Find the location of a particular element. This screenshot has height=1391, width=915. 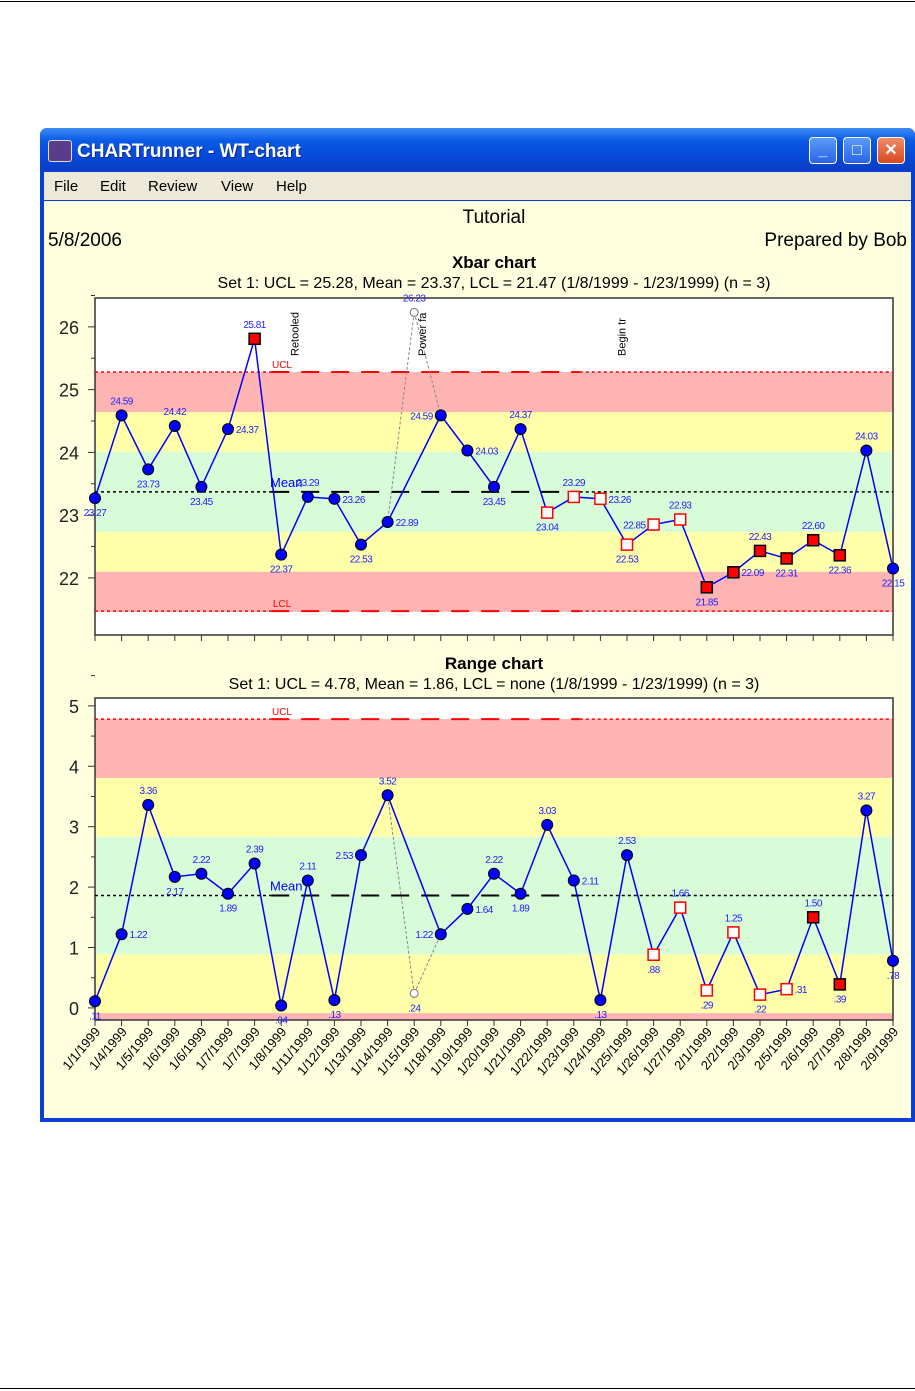

menu-file: File is located at coordinates (66, 186).